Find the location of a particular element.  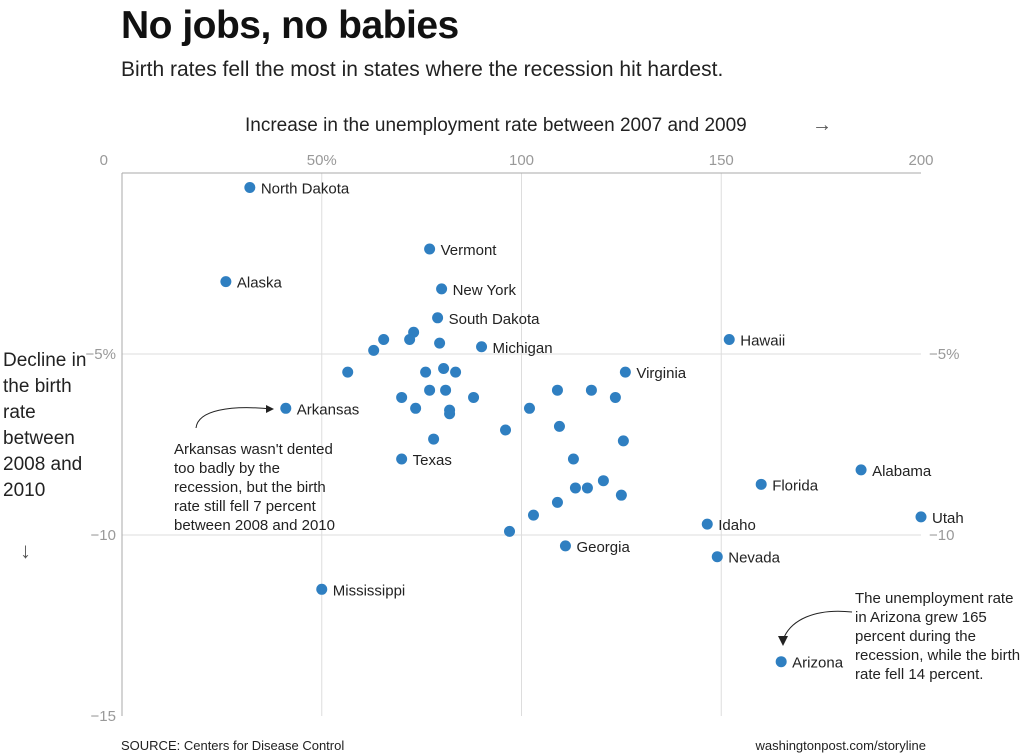

down-arrow-icon: ↓ is located at coordinates (25, 550).